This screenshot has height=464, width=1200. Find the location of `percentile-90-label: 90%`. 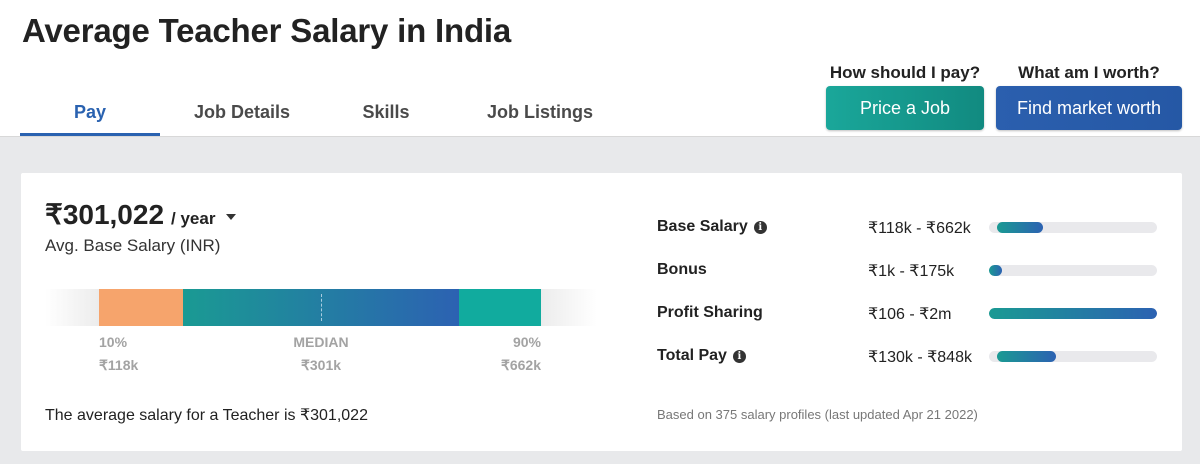

percentile-90-label: 90% is located at coordinates (526, 342).